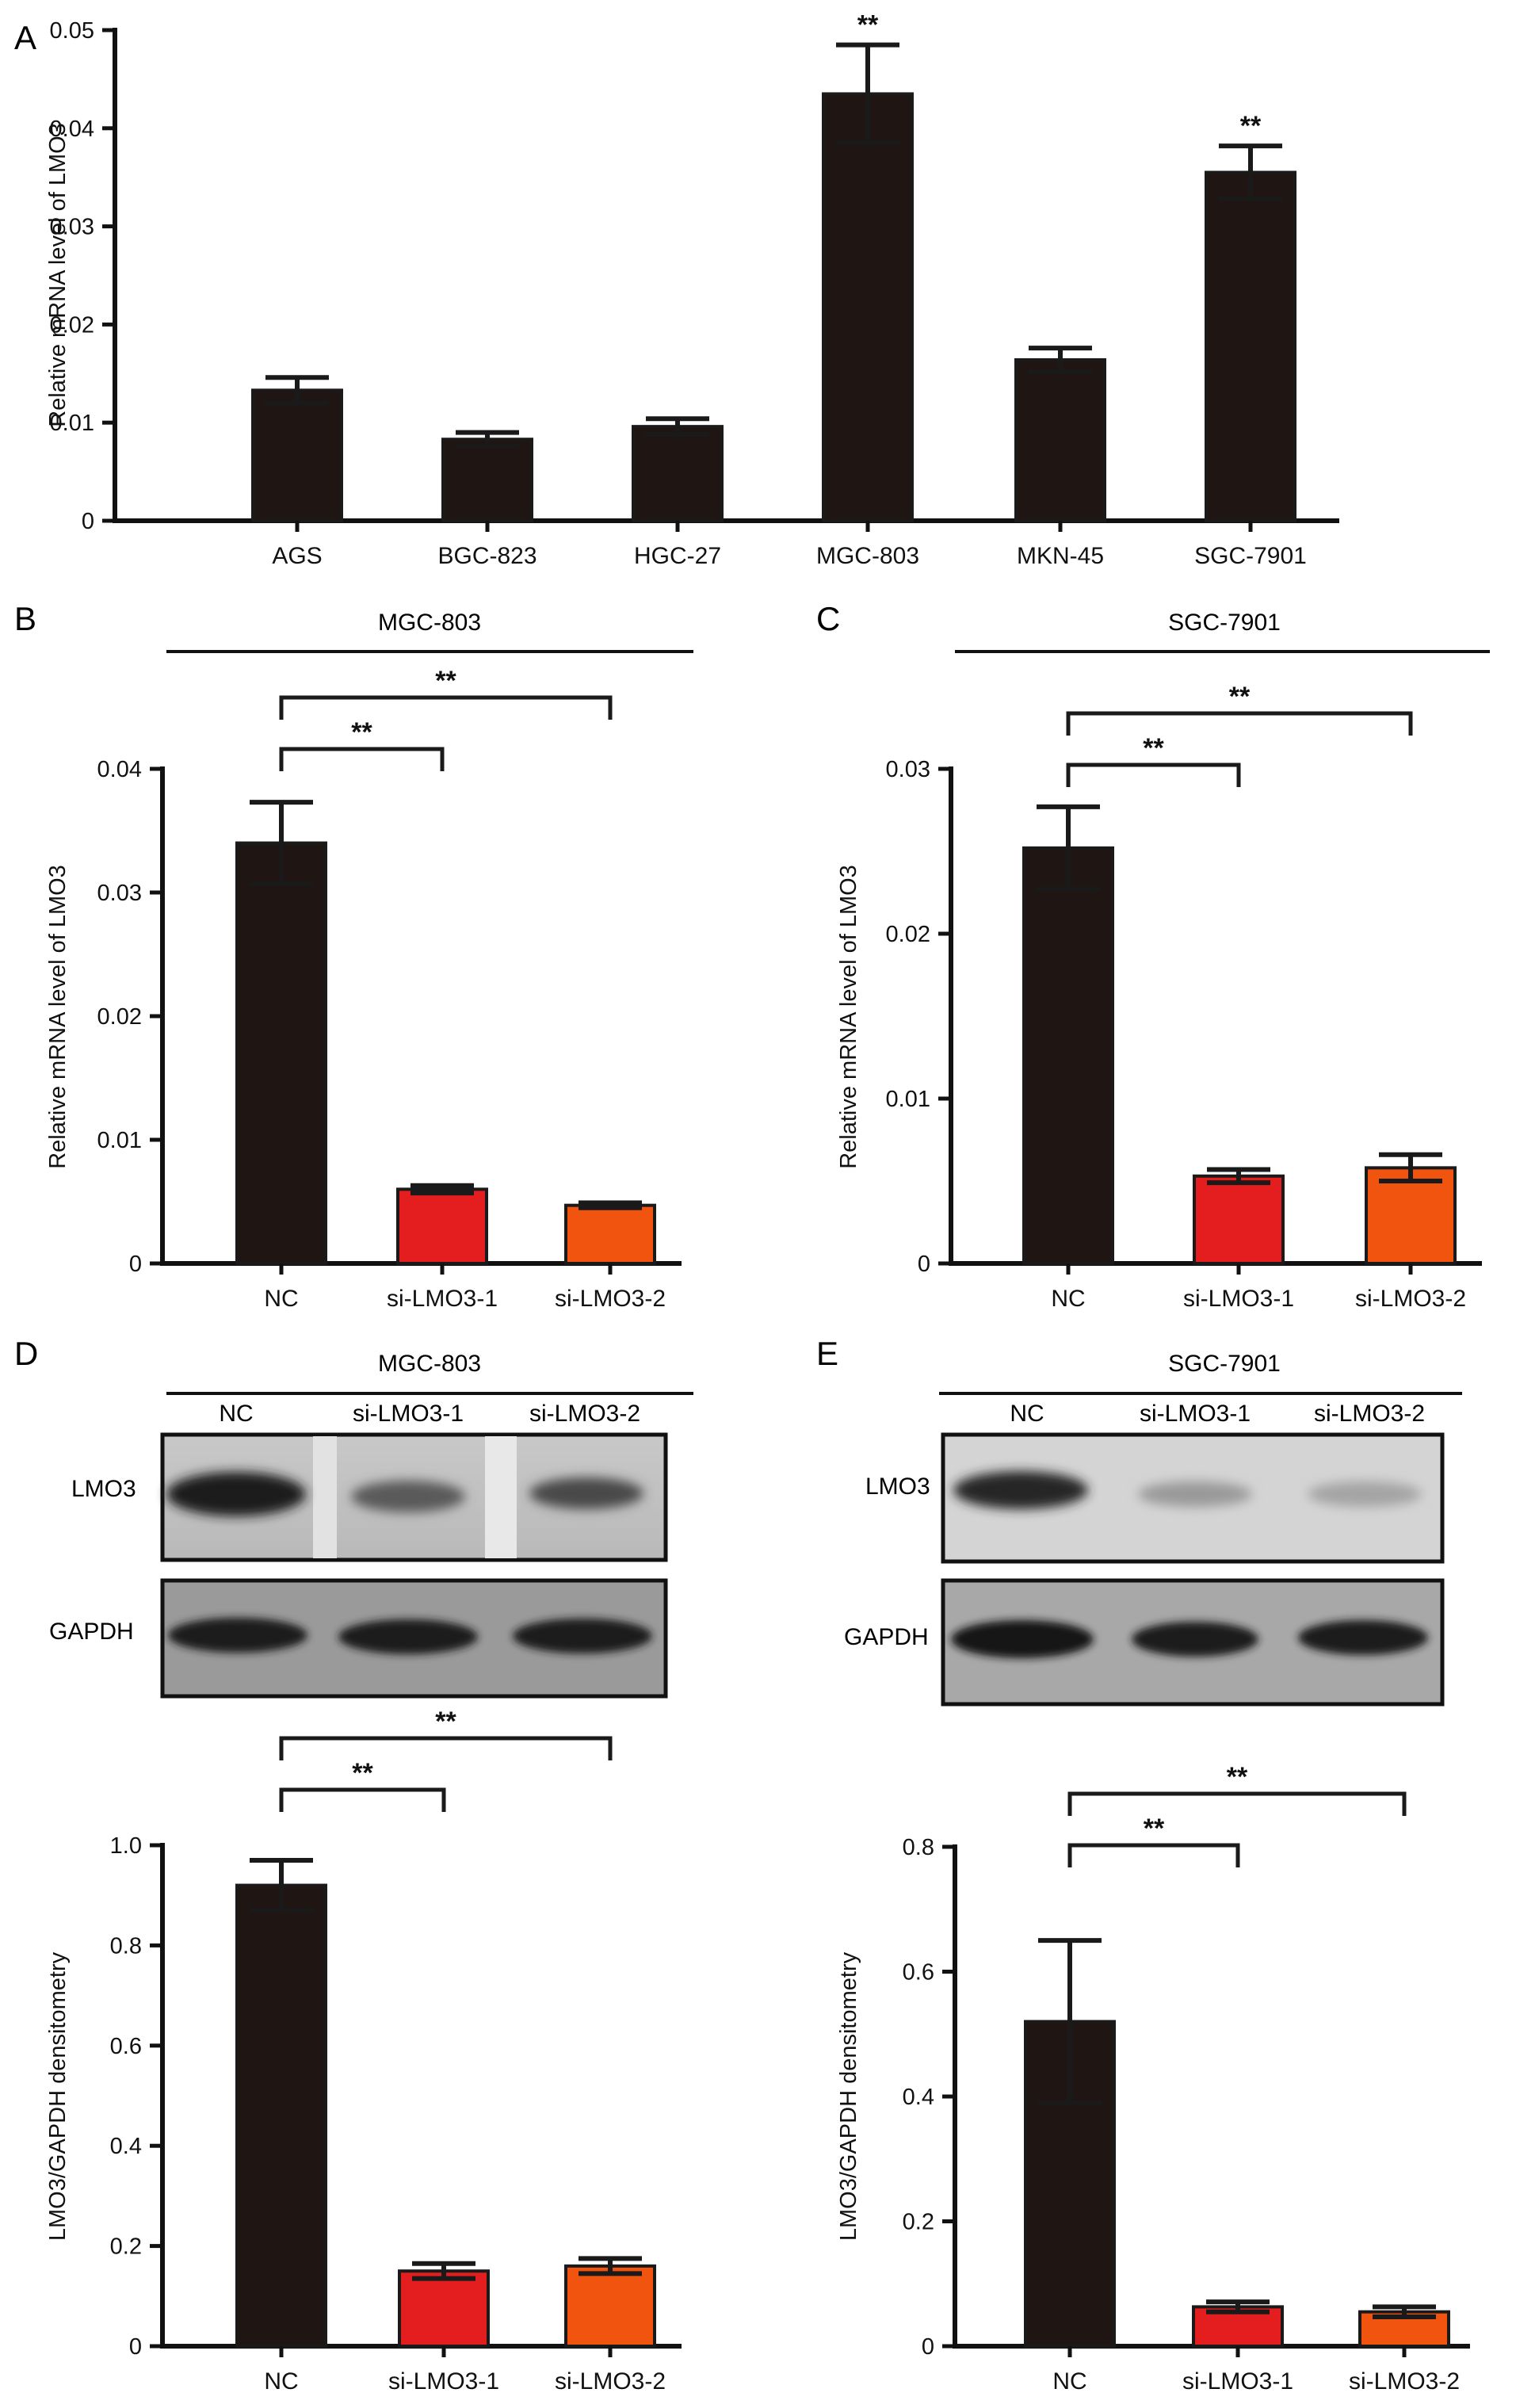 The width and height of the screenshot is (1516, 2408). I want to click on chart-c-y-tick-label: 0, so click(924, 1264).